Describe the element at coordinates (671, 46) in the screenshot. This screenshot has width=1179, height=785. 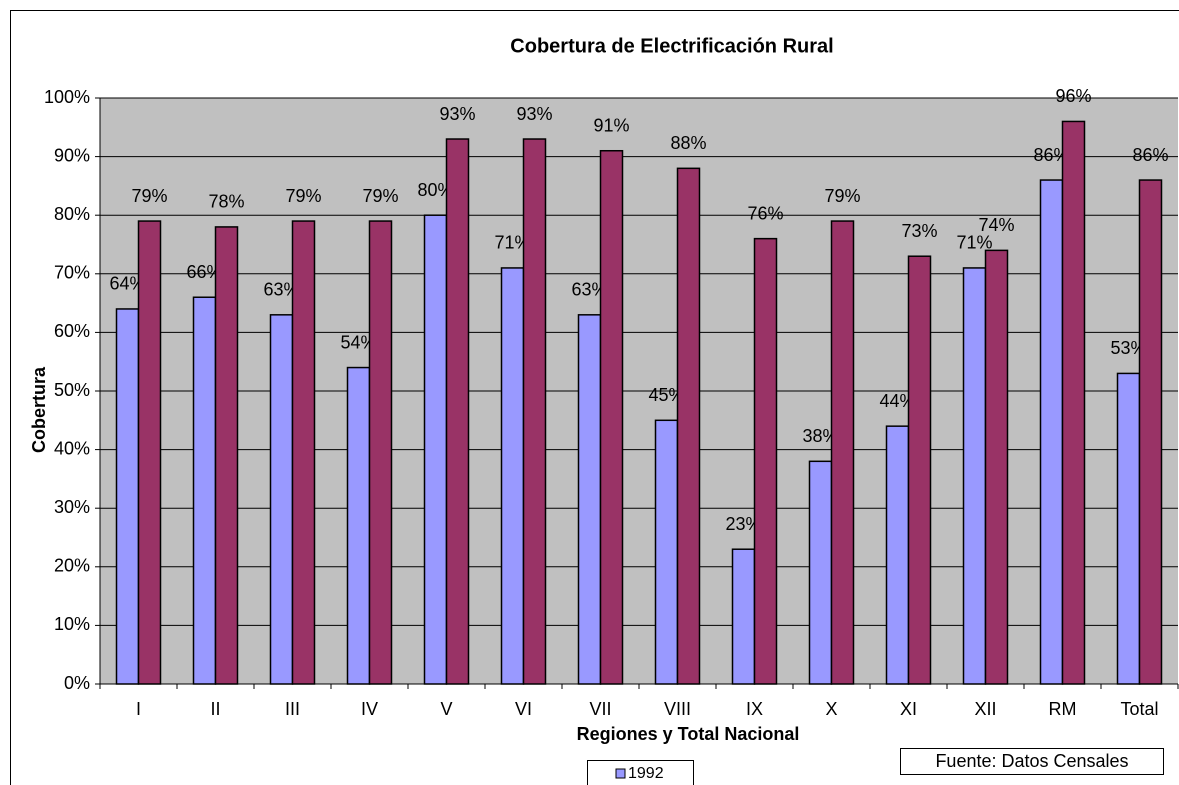
I see `chart-title: Cobertura de Electrificación Rural` at that location.